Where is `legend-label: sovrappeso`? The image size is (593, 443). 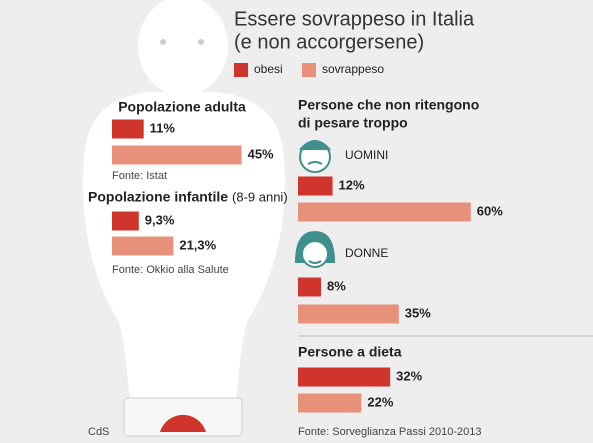
legend-label: sovrappeso is located at coordinates (353, 69).